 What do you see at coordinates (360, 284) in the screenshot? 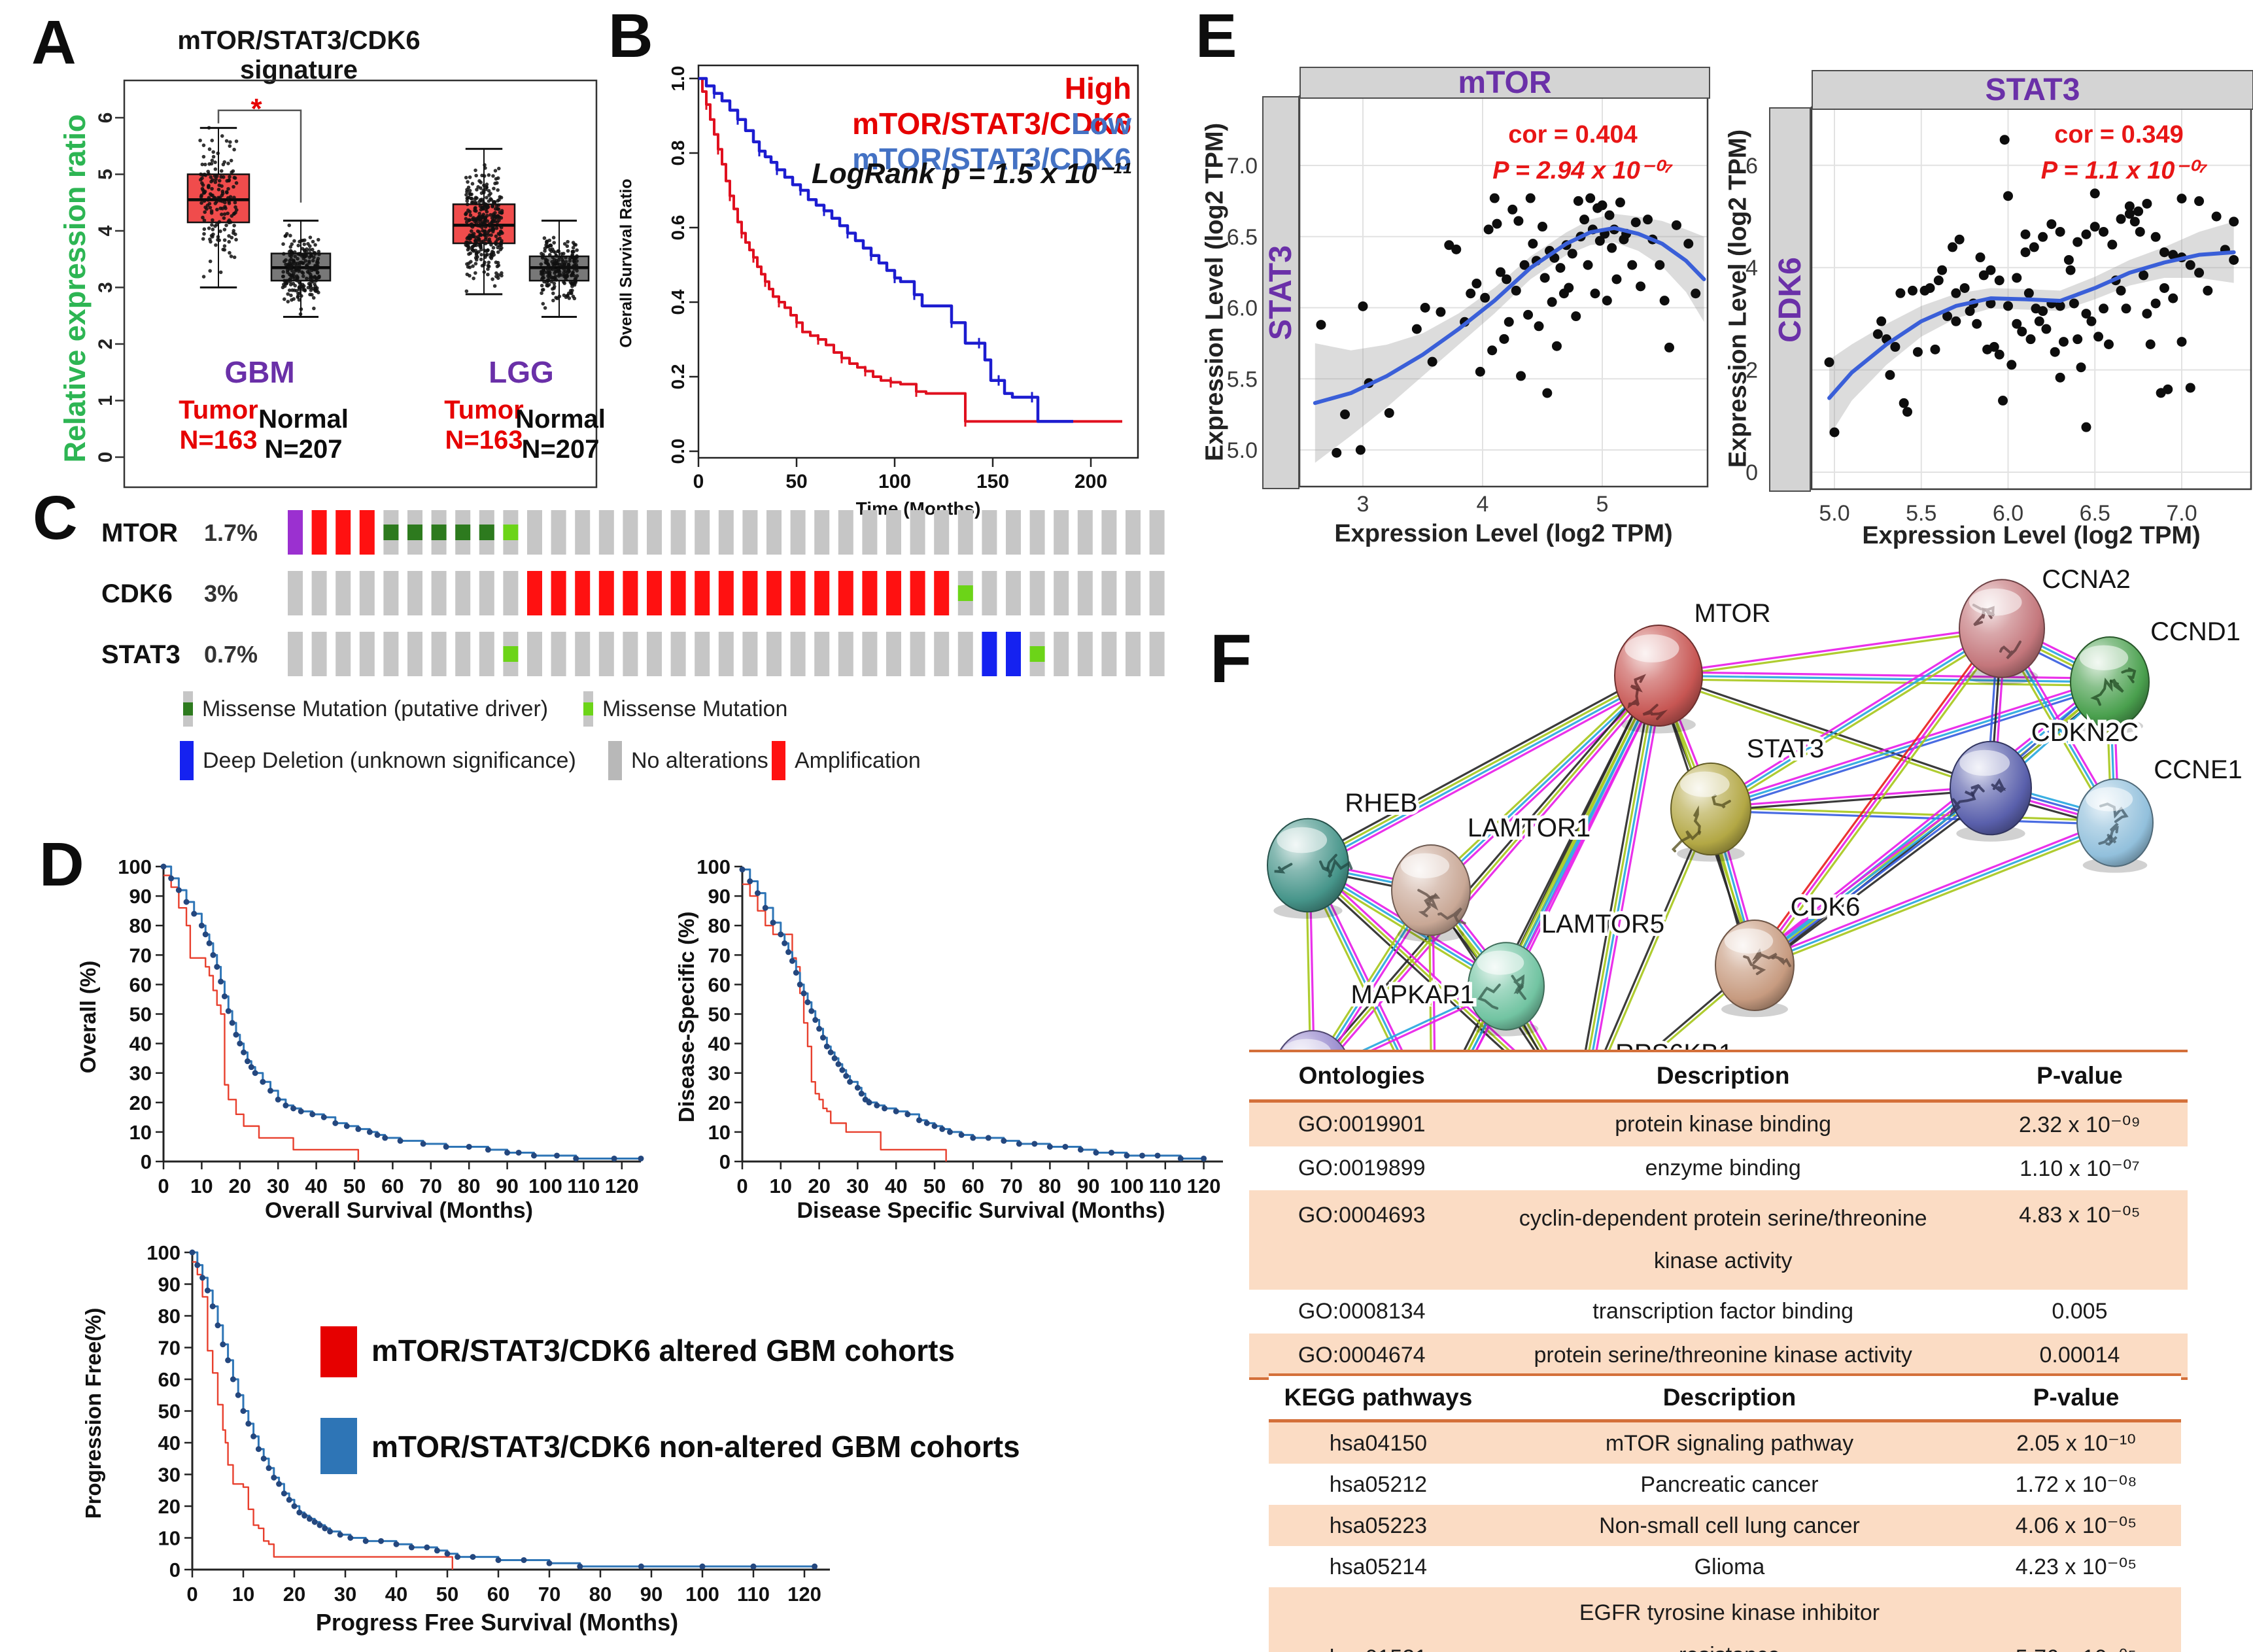
I see `boxplot-border` at bounding box center [360, 284].